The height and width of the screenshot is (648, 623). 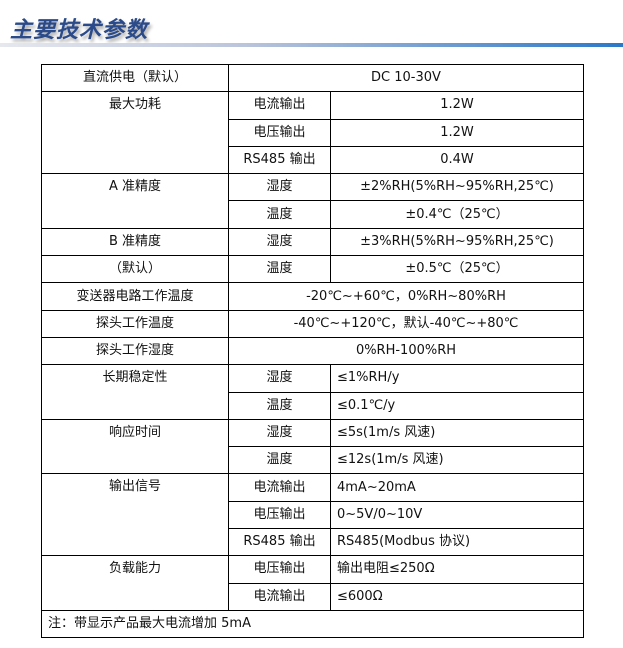 I want to click on section-header: 主要技术参数, so click(x=311, y=24).